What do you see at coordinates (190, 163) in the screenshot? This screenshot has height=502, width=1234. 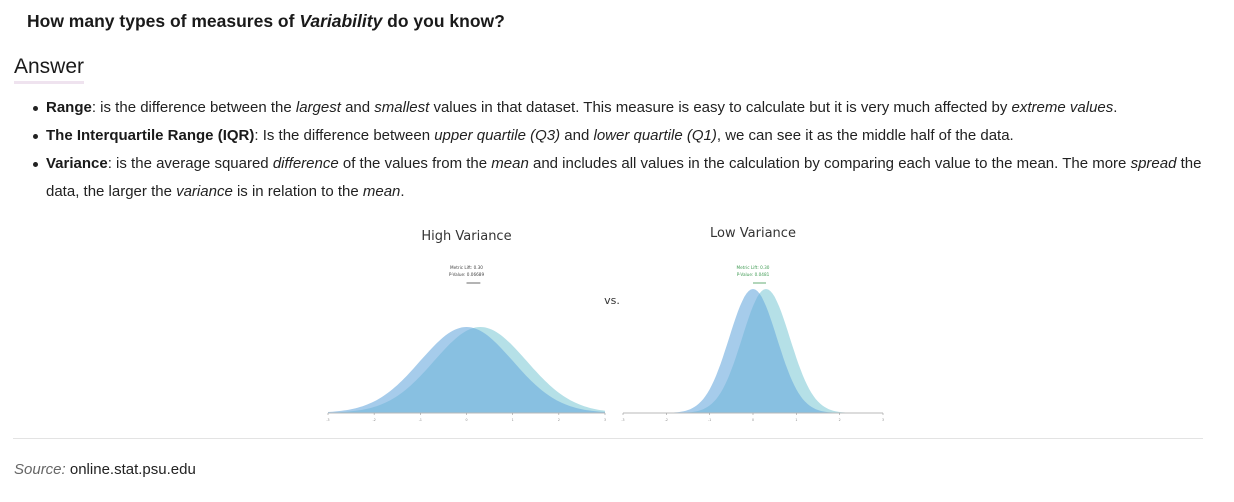 I see `definition-text: : is the average squared` at bounding box center [190, 163].